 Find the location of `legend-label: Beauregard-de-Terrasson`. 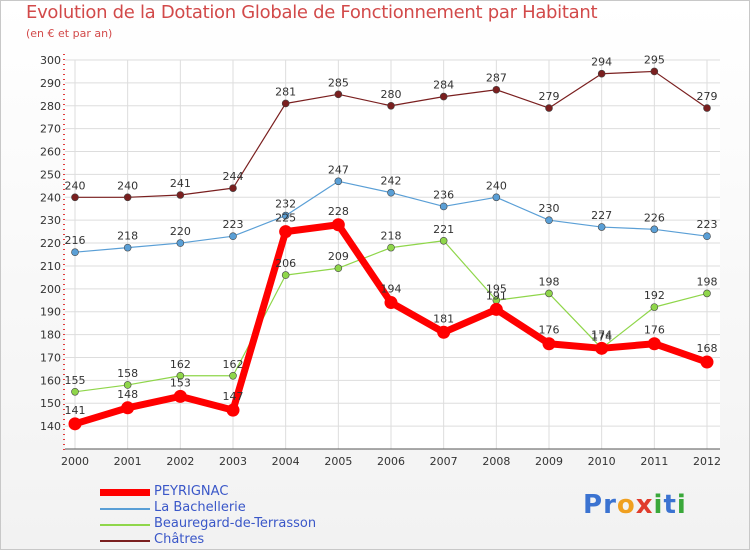

legend-label: Beauregard-de-Terrasson is located at coordinates (235, 523).